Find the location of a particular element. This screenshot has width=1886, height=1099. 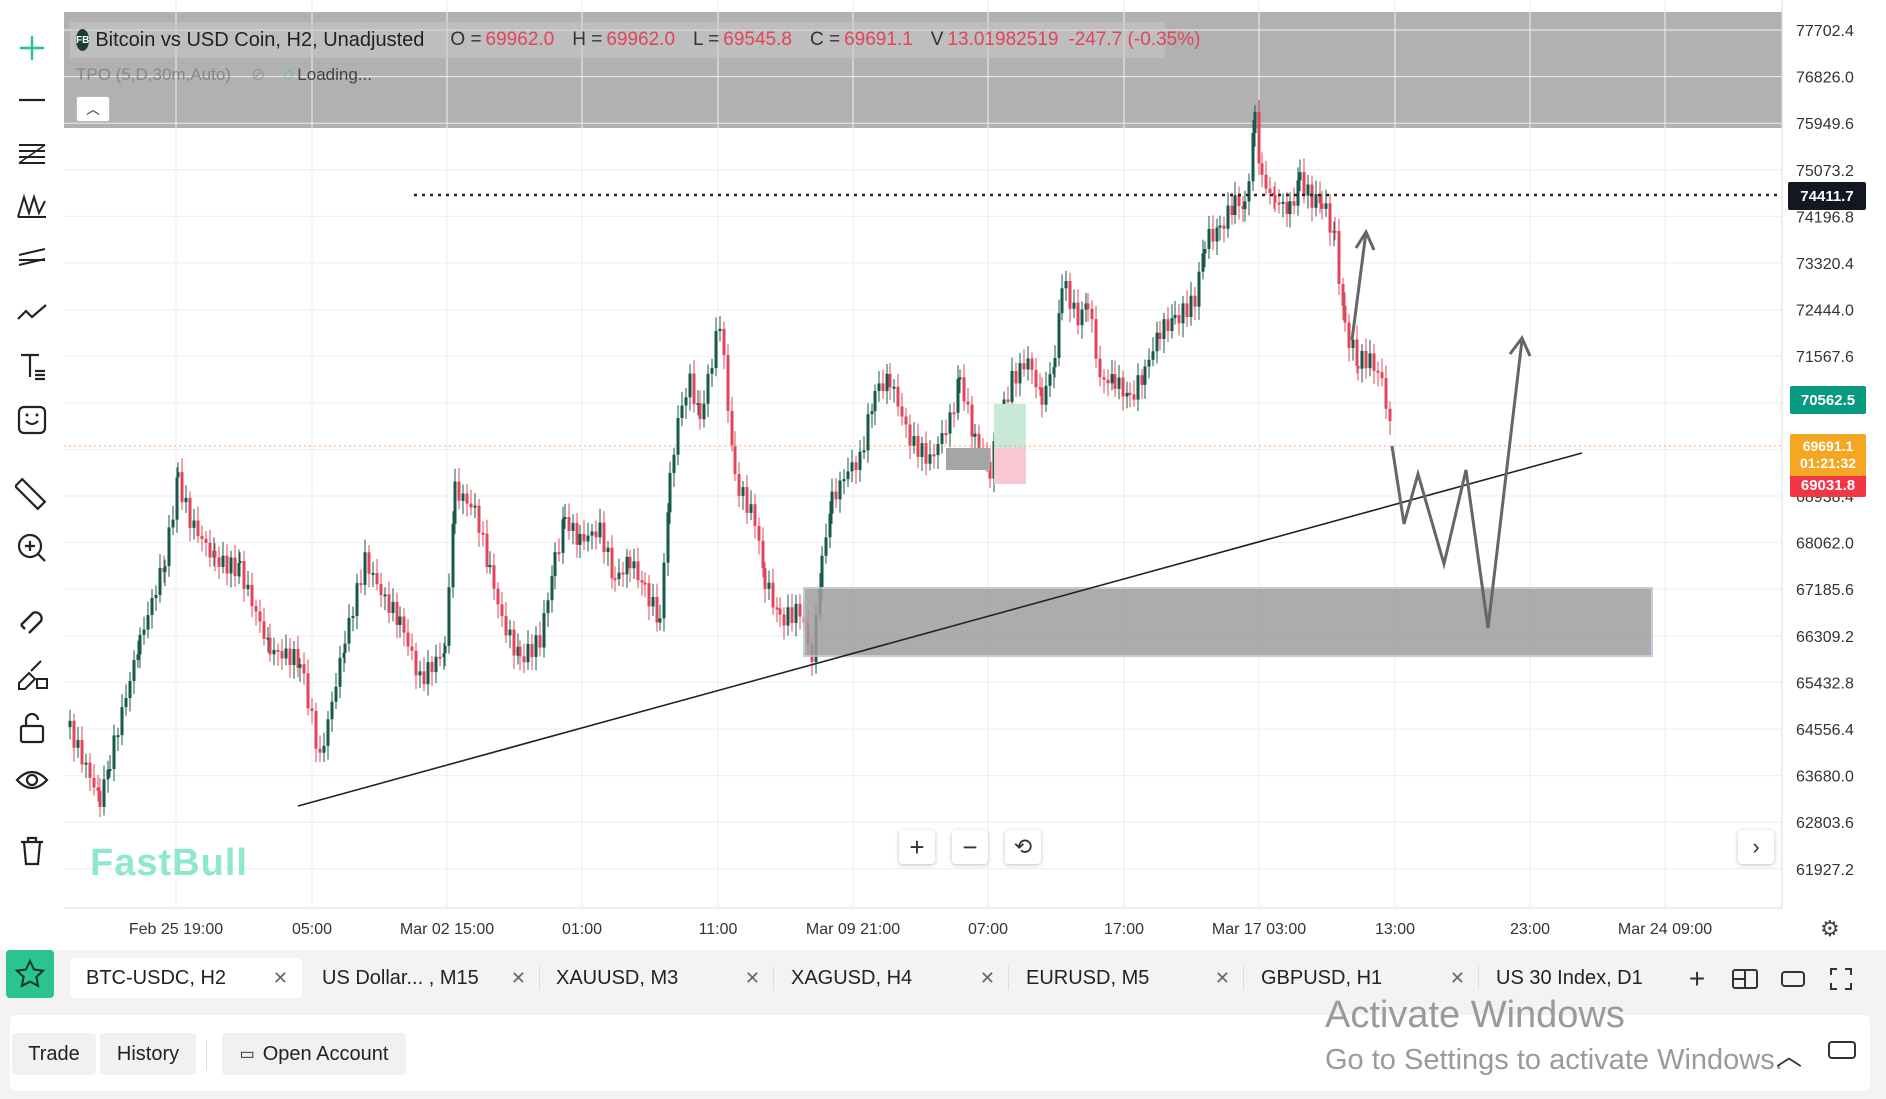

demand-zone is located at coordinates (1228, 622).